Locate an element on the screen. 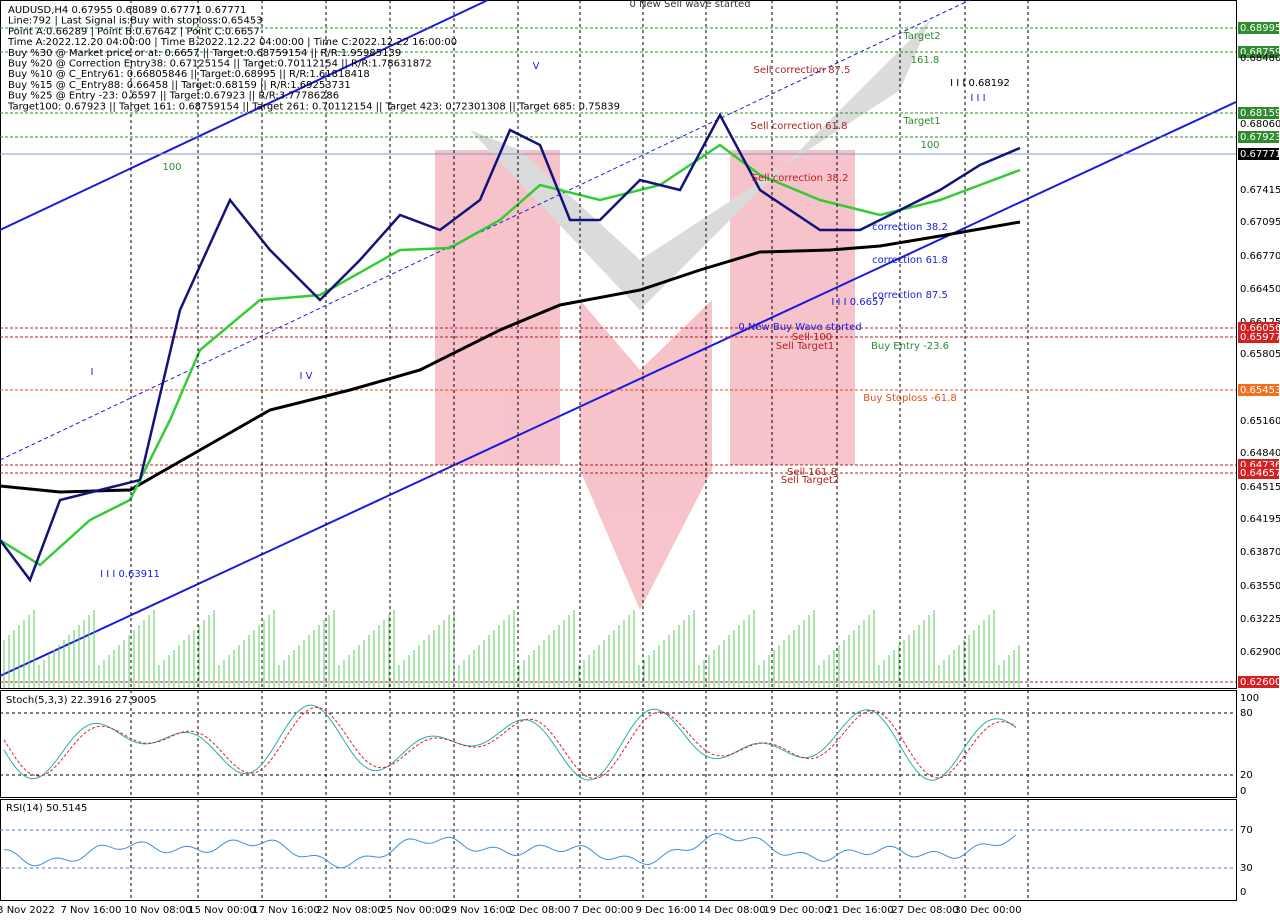 This screenshot has height=920, width=1280. annotation: Sell Target2 is located at coordinates (810, 480).